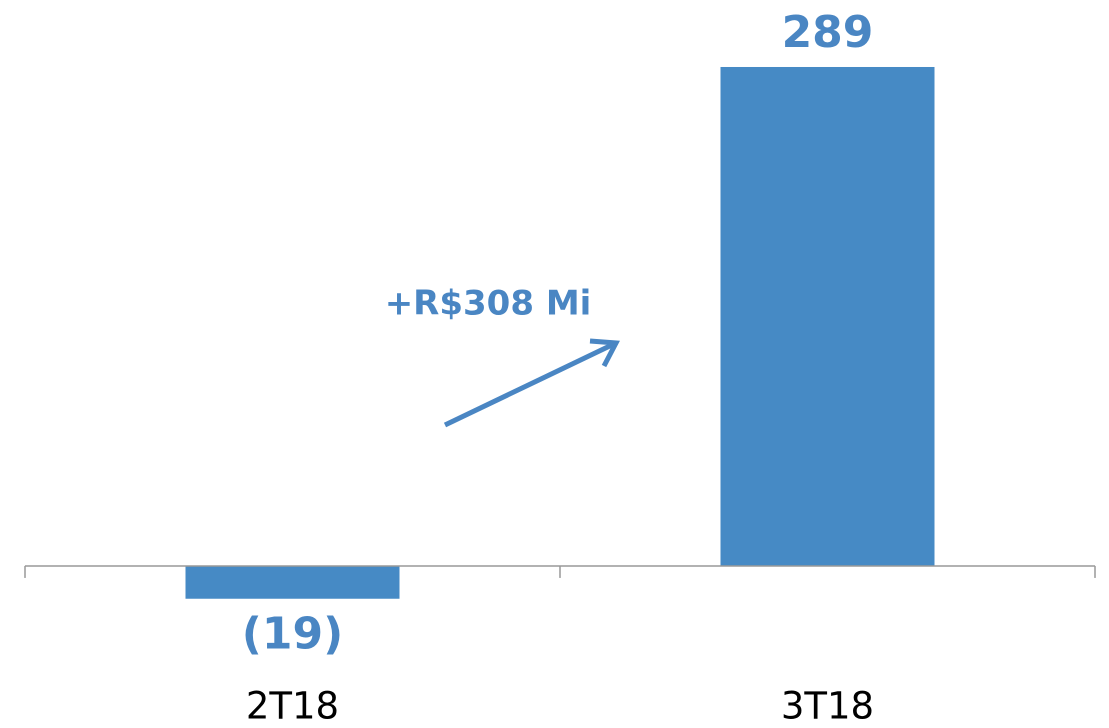 The width and height of the screenshot is (1109, 728). I want to click on x-tick-label: 2T18, so click(292, 706).